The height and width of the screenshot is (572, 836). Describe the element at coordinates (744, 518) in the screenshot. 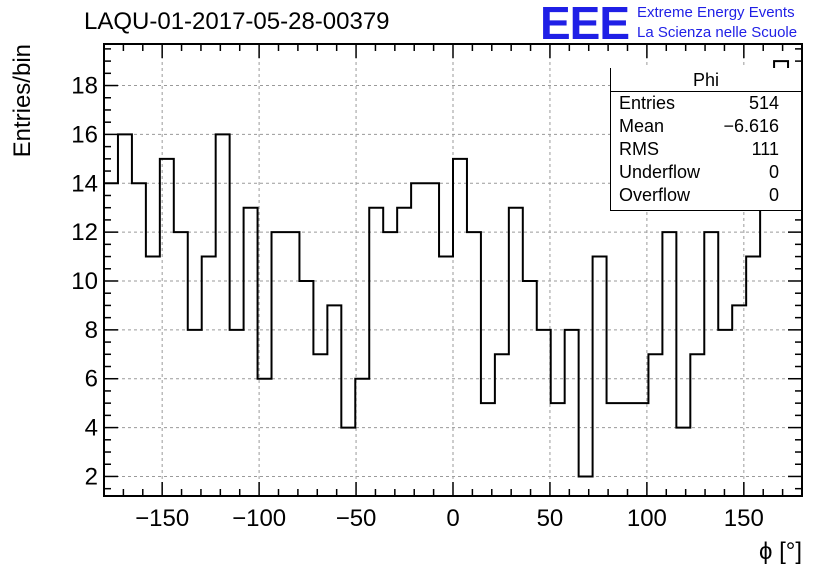

I see `x-tick-label: 150` at that location.